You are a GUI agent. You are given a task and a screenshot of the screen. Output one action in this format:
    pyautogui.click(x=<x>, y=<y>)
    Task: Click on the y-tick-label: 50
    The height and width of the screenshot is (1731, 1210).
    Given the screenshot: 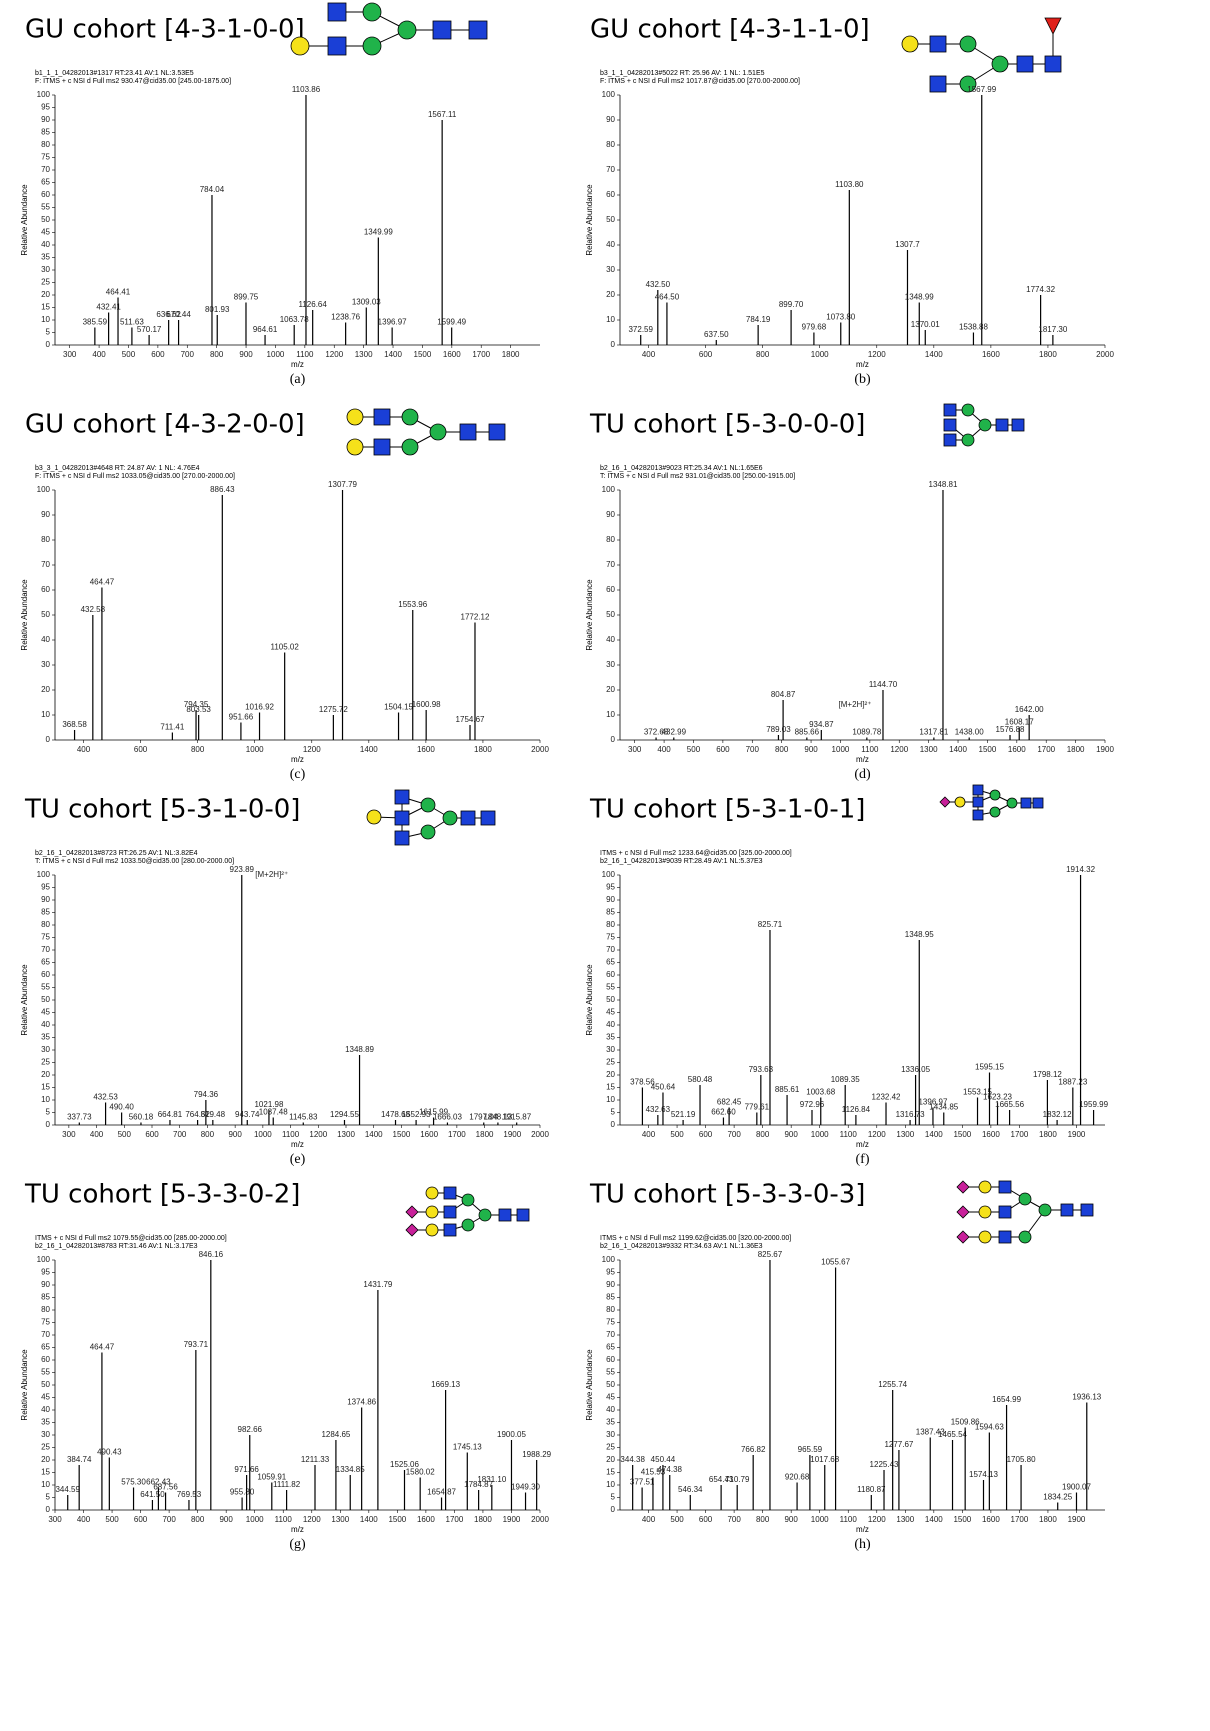 What is the action you would take?
    pyautogui.click(x=610, y=1384)
    